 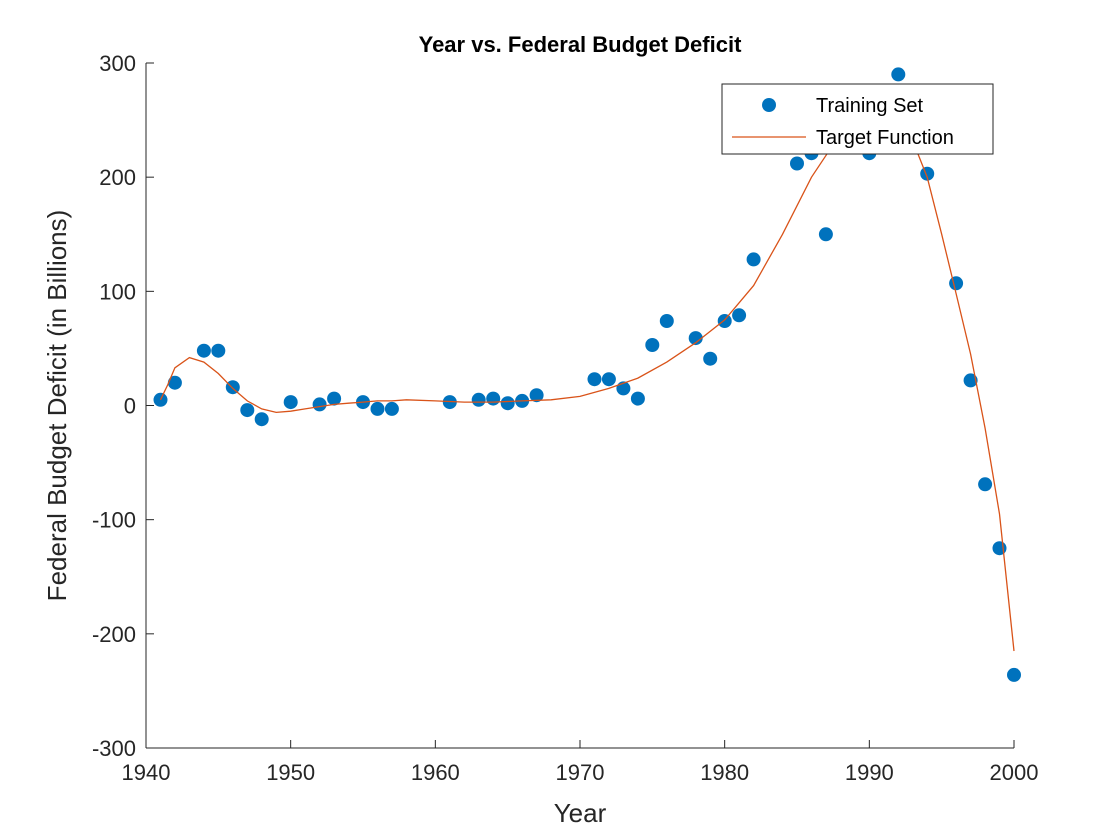 I want to click on chart-title: Year vs. Federal Budget Deficit, so click(x=580, y=44).